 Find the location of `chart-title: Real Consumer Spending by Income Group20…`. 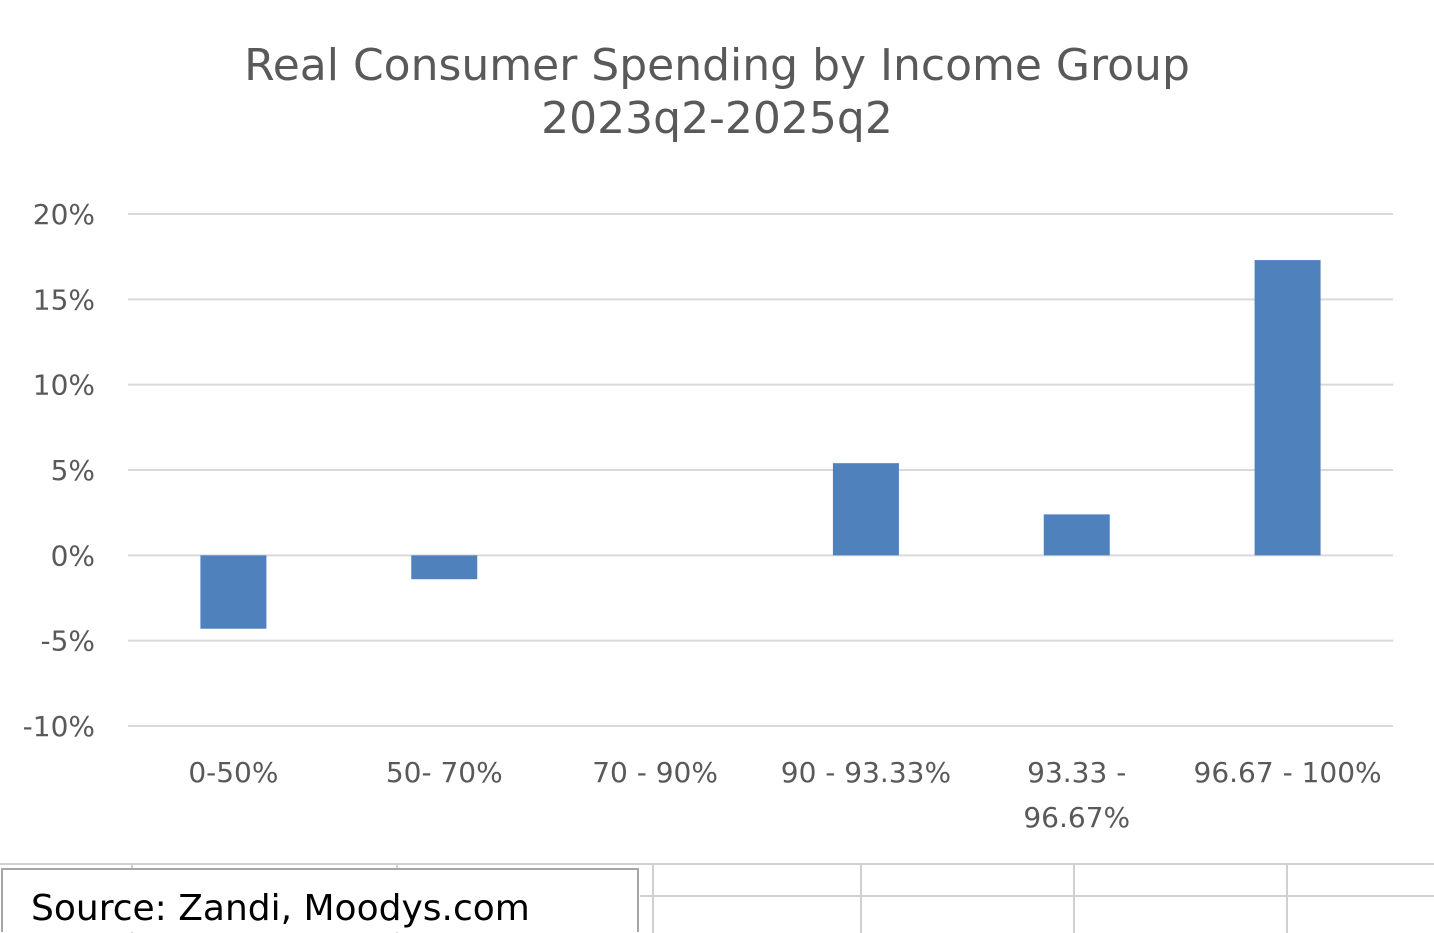

chart-title: Real Consumer Spending by Income Group20… is located at coordinates (717, 92).